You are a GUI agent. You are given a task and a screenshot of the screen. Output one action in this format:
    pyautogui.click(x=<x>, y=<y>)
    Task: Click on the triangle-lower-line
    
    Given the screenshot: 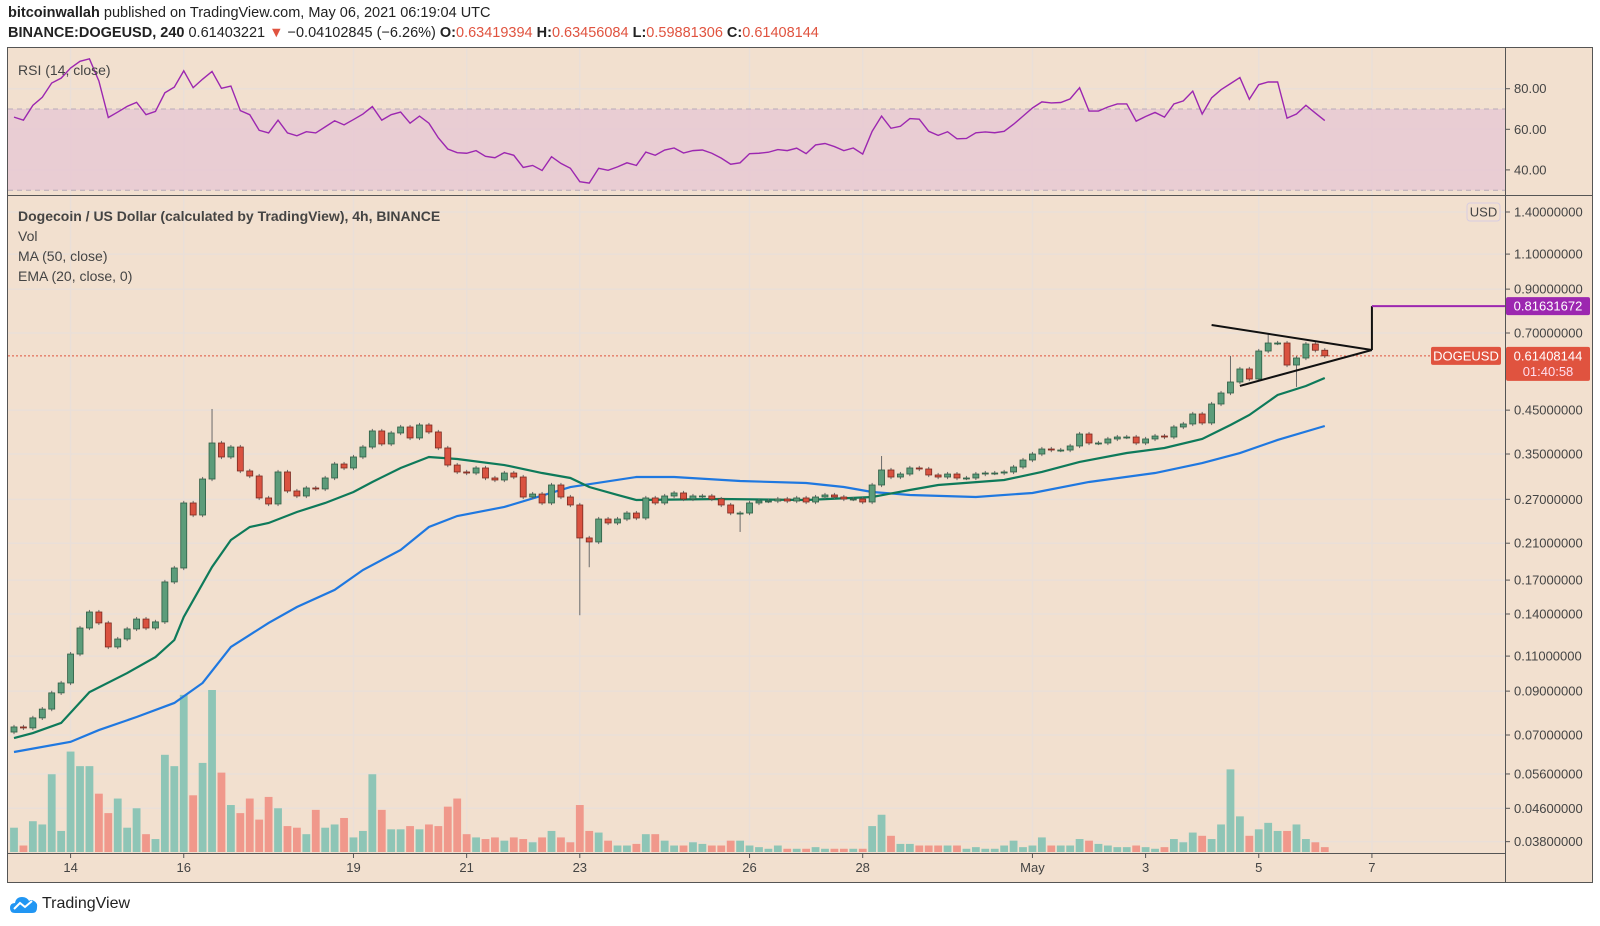 What is the action you would take?
    pyautogui.click(x=1306, y=368)
    